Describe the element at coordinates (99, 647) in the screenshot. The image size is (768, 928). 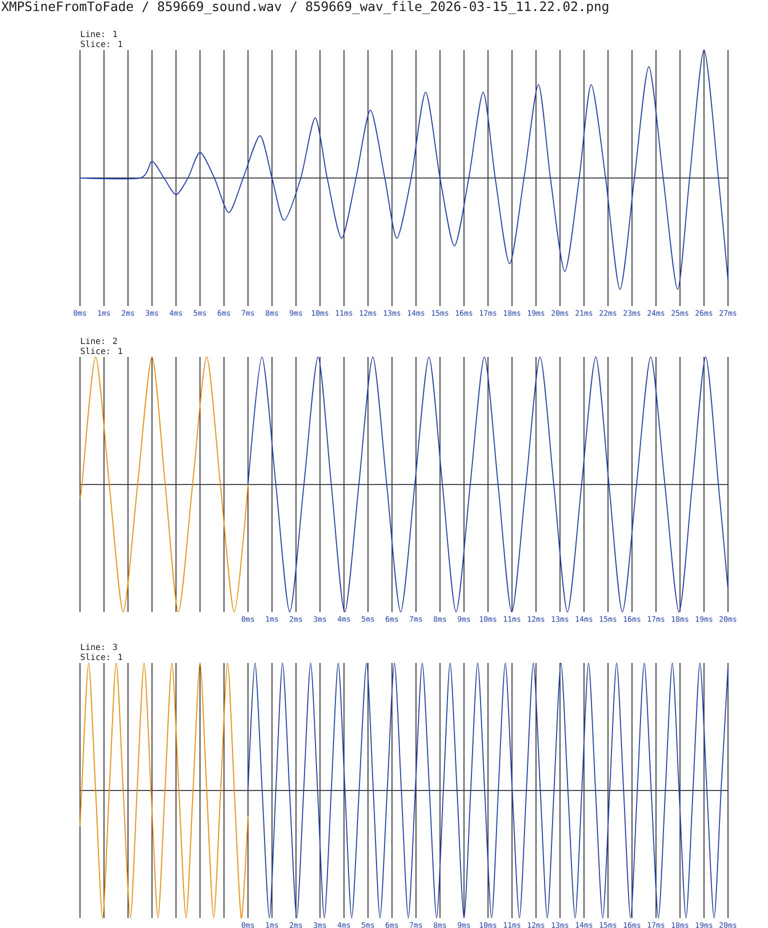
I see `chart-title: Line: 3` at that location.